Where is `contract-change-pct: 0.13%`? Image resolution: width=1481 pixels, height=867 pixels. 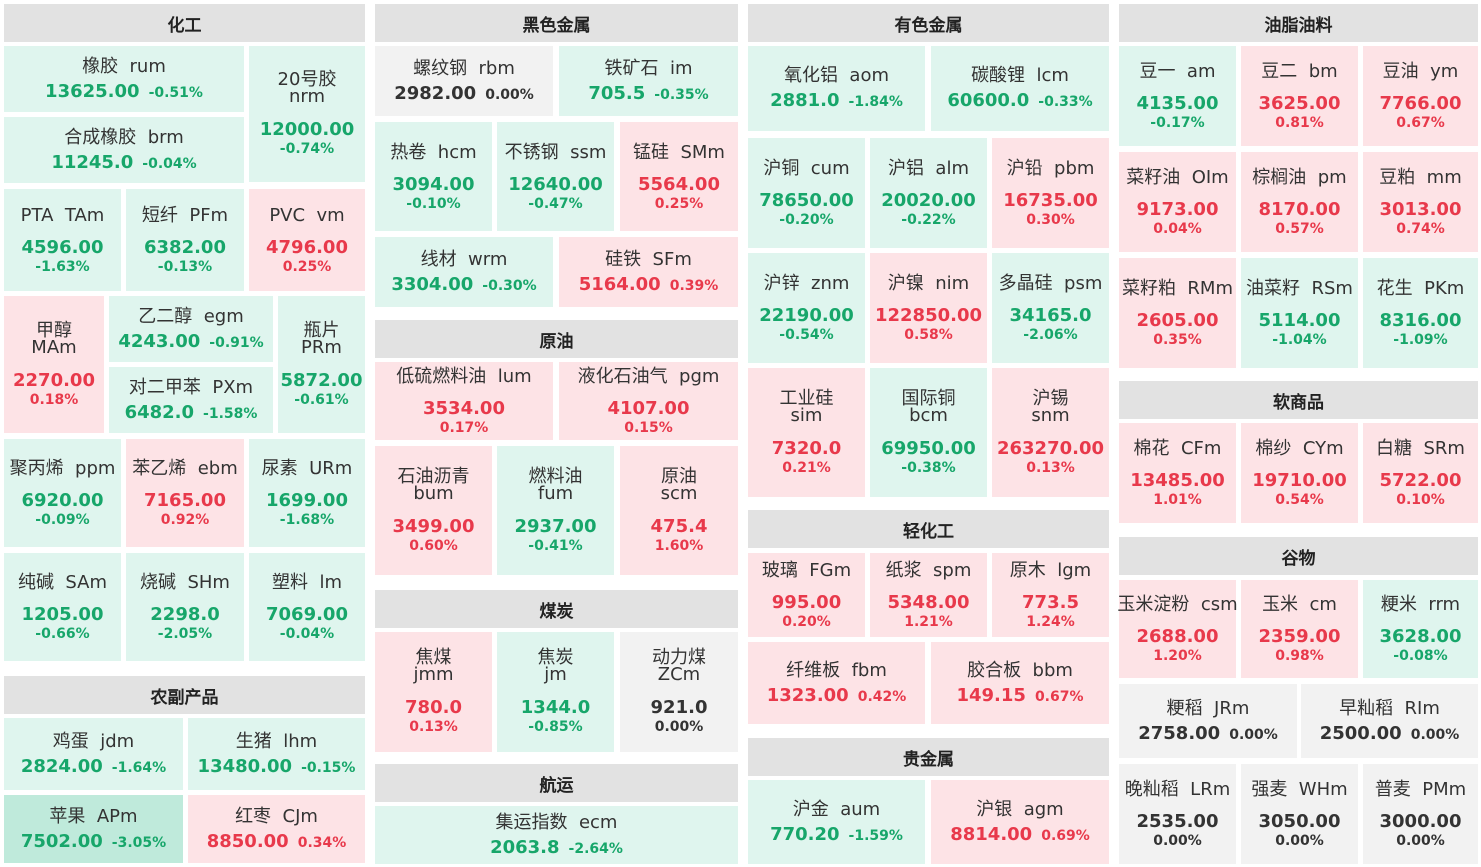 contract-change-pct: 0.13% is located at coordinates (1050, 467).